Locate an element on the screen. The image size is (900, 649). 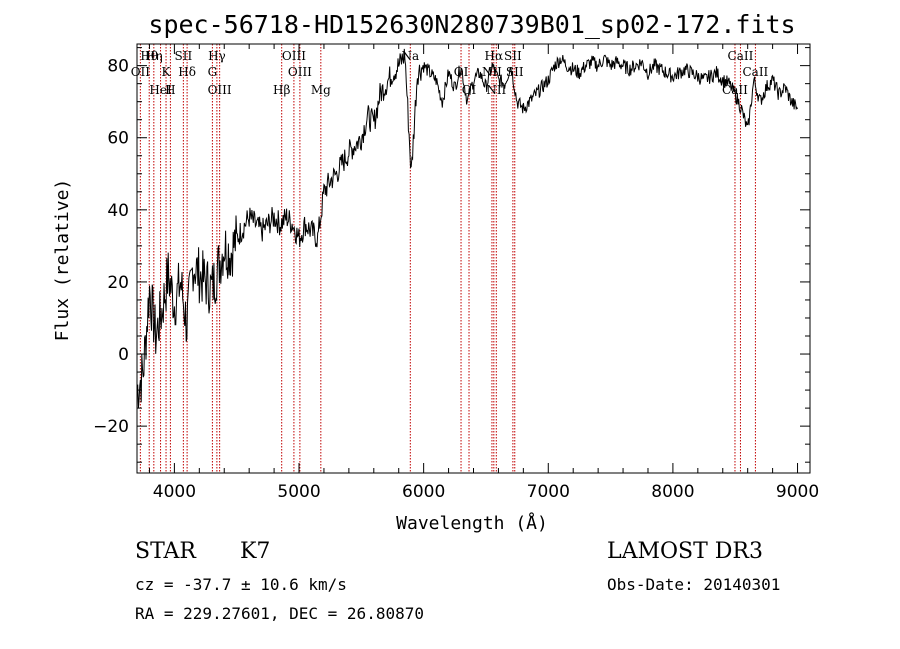
emission-line-label: Na is located at coordinates (410, 56).